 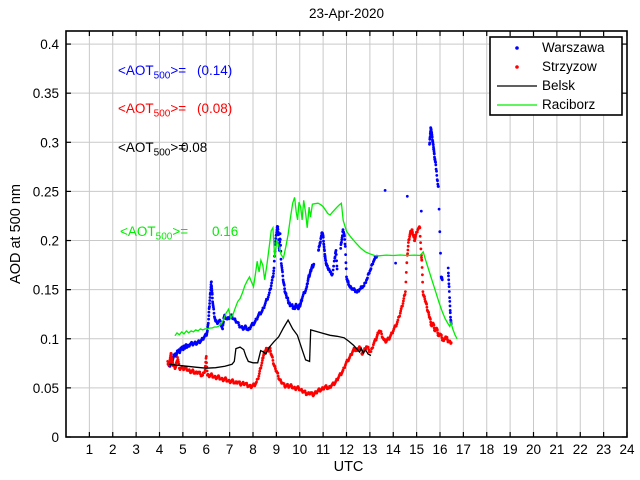 I want to click on y-tick-label: 0.4, so click(x=49, y=44).